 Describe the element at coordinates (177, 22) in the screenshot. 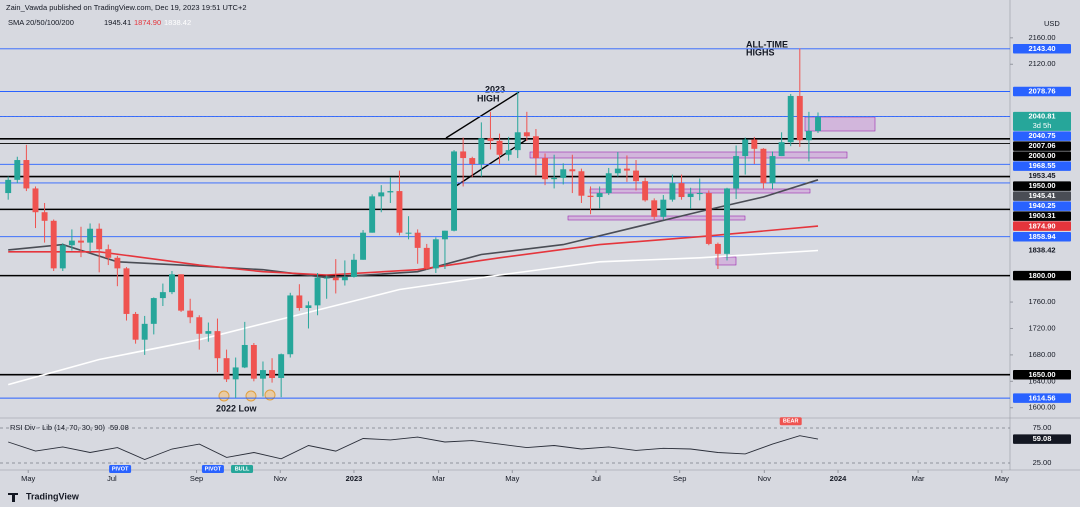

I see `sma-value: 1838.42` at that location.